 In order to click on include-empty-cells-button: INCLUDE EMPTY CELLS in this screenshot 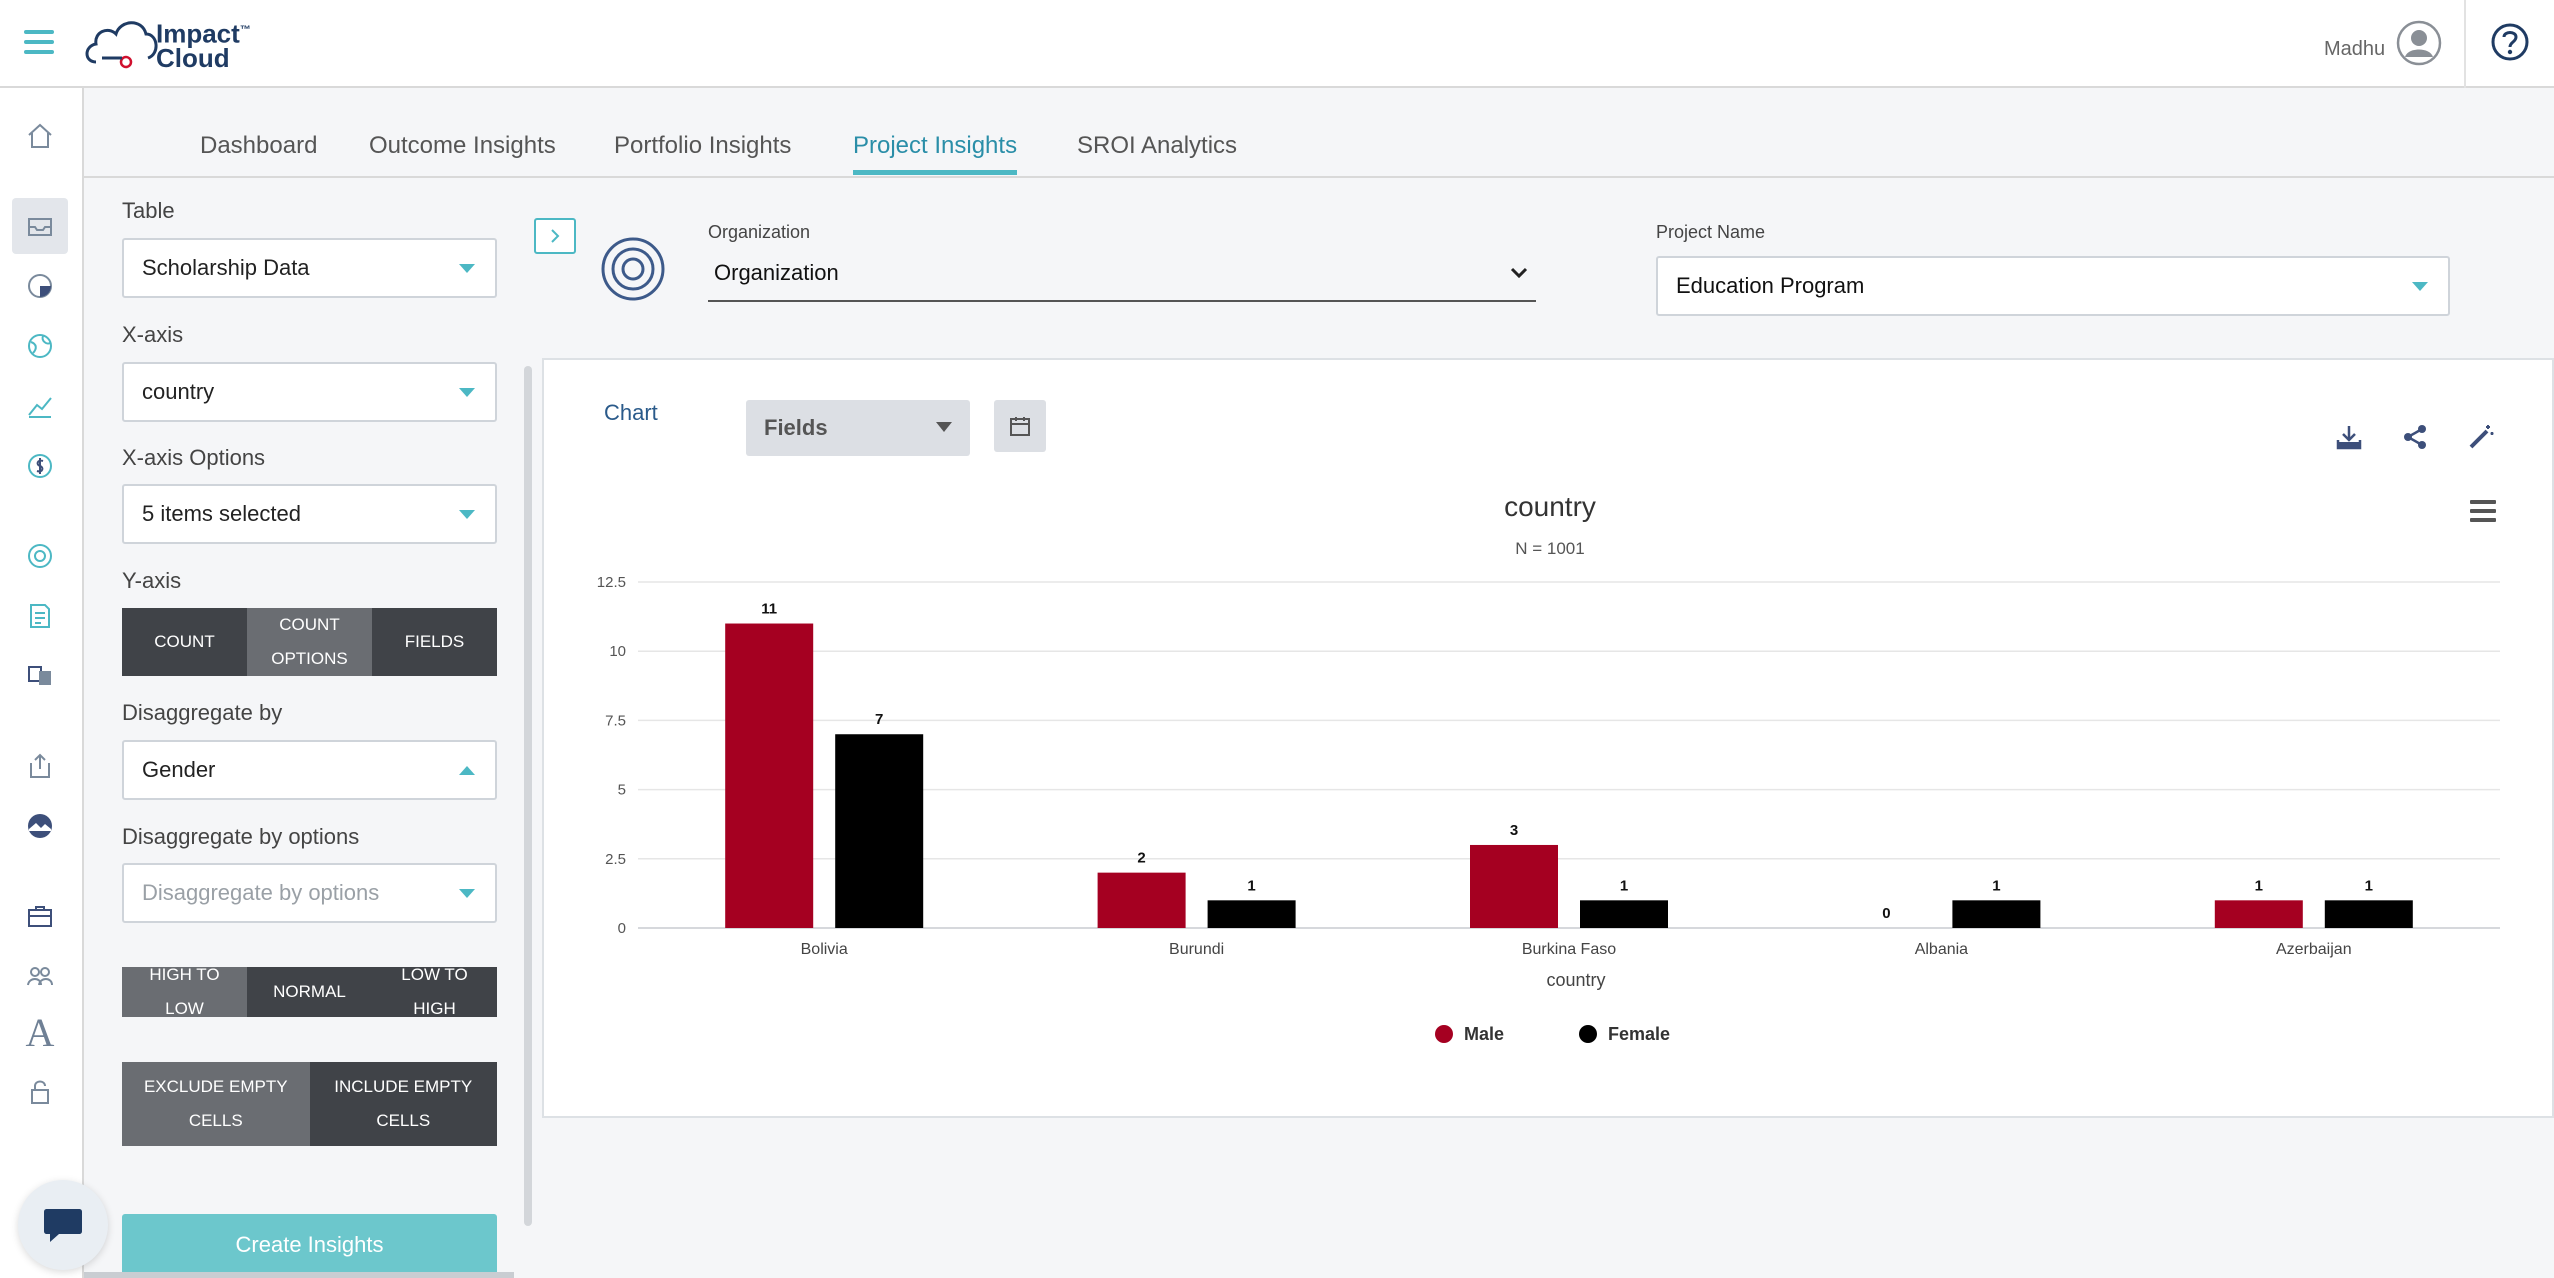, I will do `click(403, 1104)`.